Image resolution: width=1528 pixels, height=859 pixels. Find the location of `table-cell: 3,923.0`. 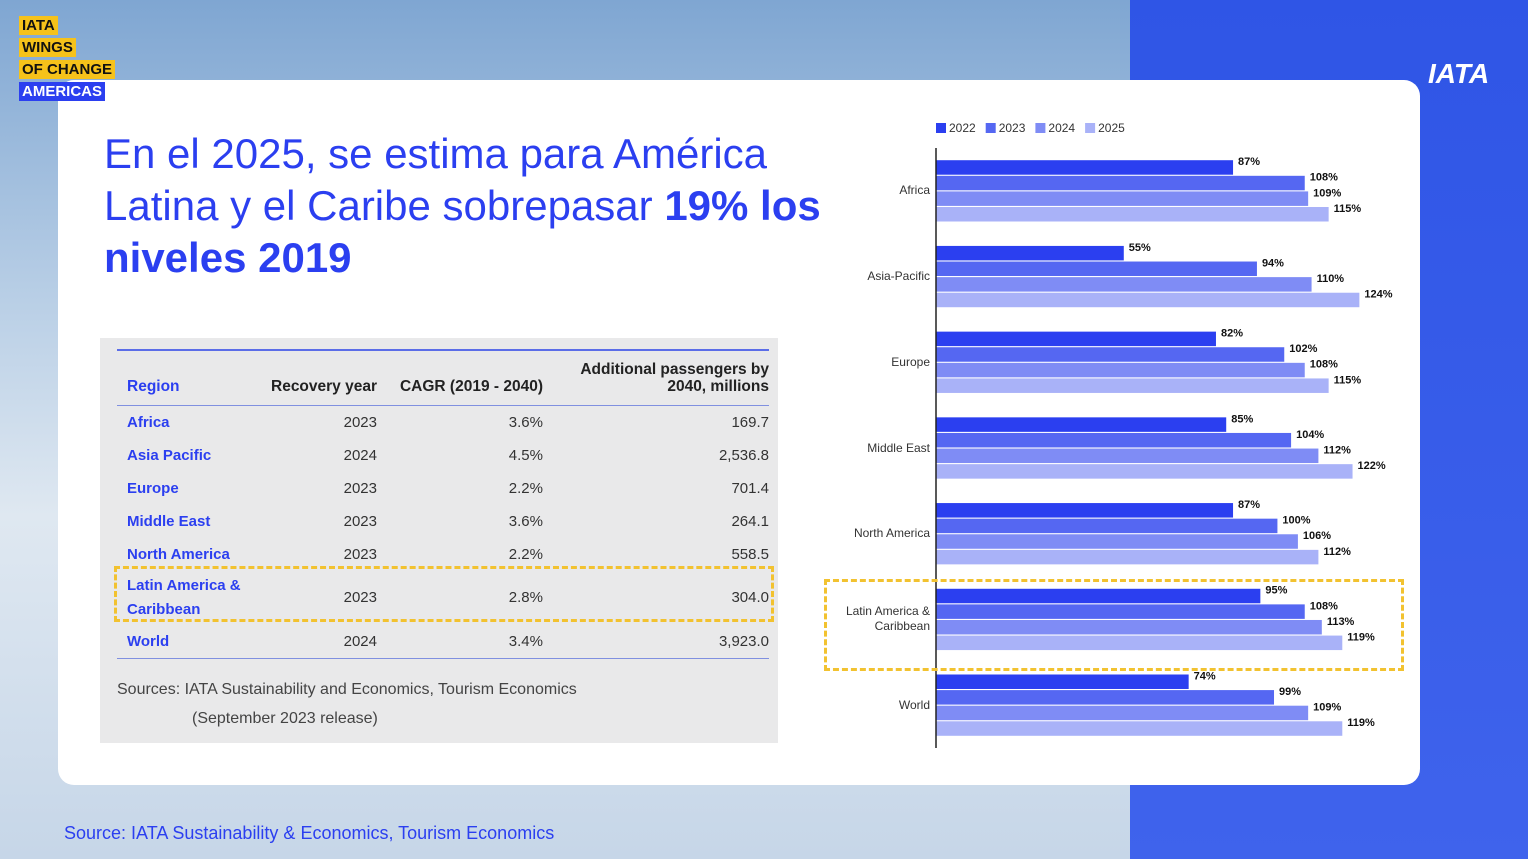

table-cell: 3,923.0 is located at coordinates (656, 642).